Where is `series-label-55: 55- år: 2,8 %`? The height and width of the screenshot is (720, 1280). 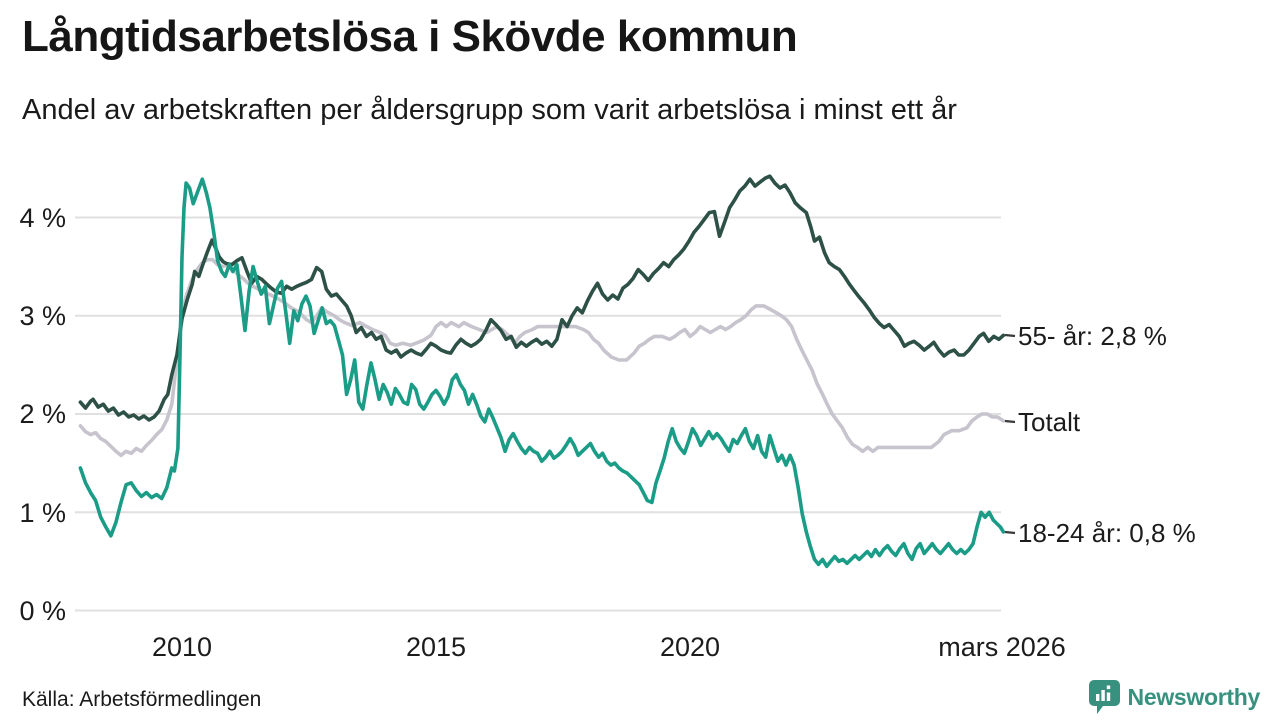
series-label-55: 55- år: 2,8 % is located at coordinates (1092, 336).